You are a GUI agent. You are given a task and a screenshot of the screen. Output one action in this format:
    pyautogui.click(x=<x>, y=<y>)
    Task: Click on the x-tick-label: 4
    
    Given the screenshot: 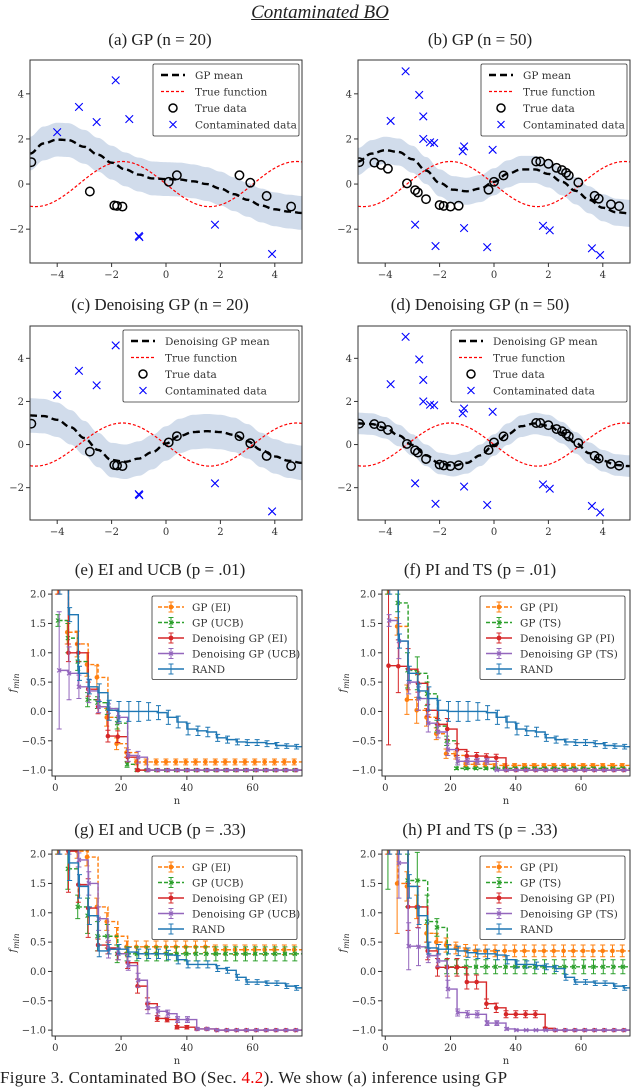 What is the action you would take?
    pyautogui.click(x=275, y=275)
    